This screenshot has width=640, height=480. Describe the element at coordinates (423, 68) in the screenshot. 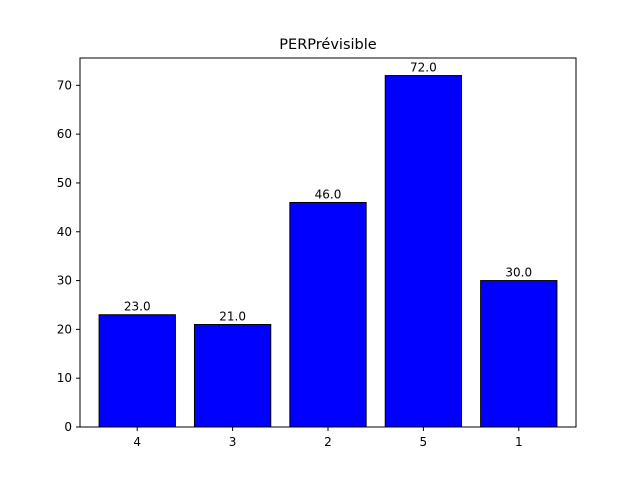

I see `data-label-5: 72.0` at that location.